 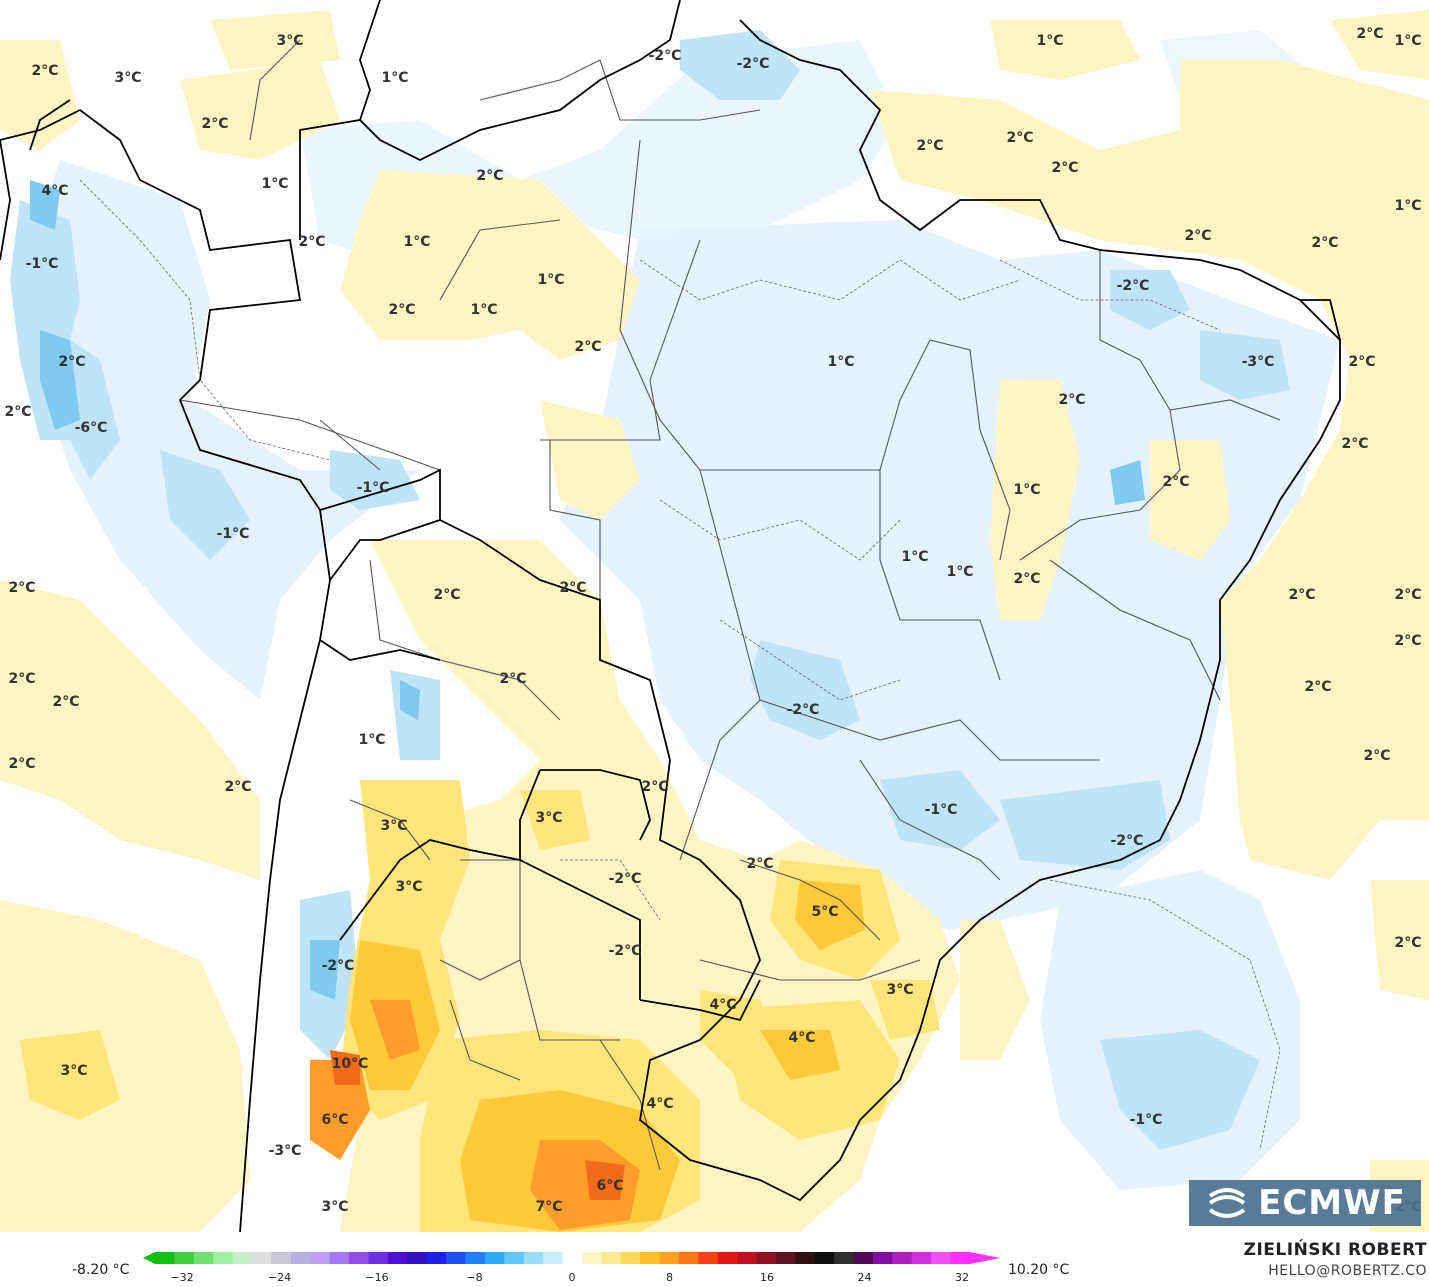 I want to click on contour-label: 10°C, so click(x=350, y=1064).